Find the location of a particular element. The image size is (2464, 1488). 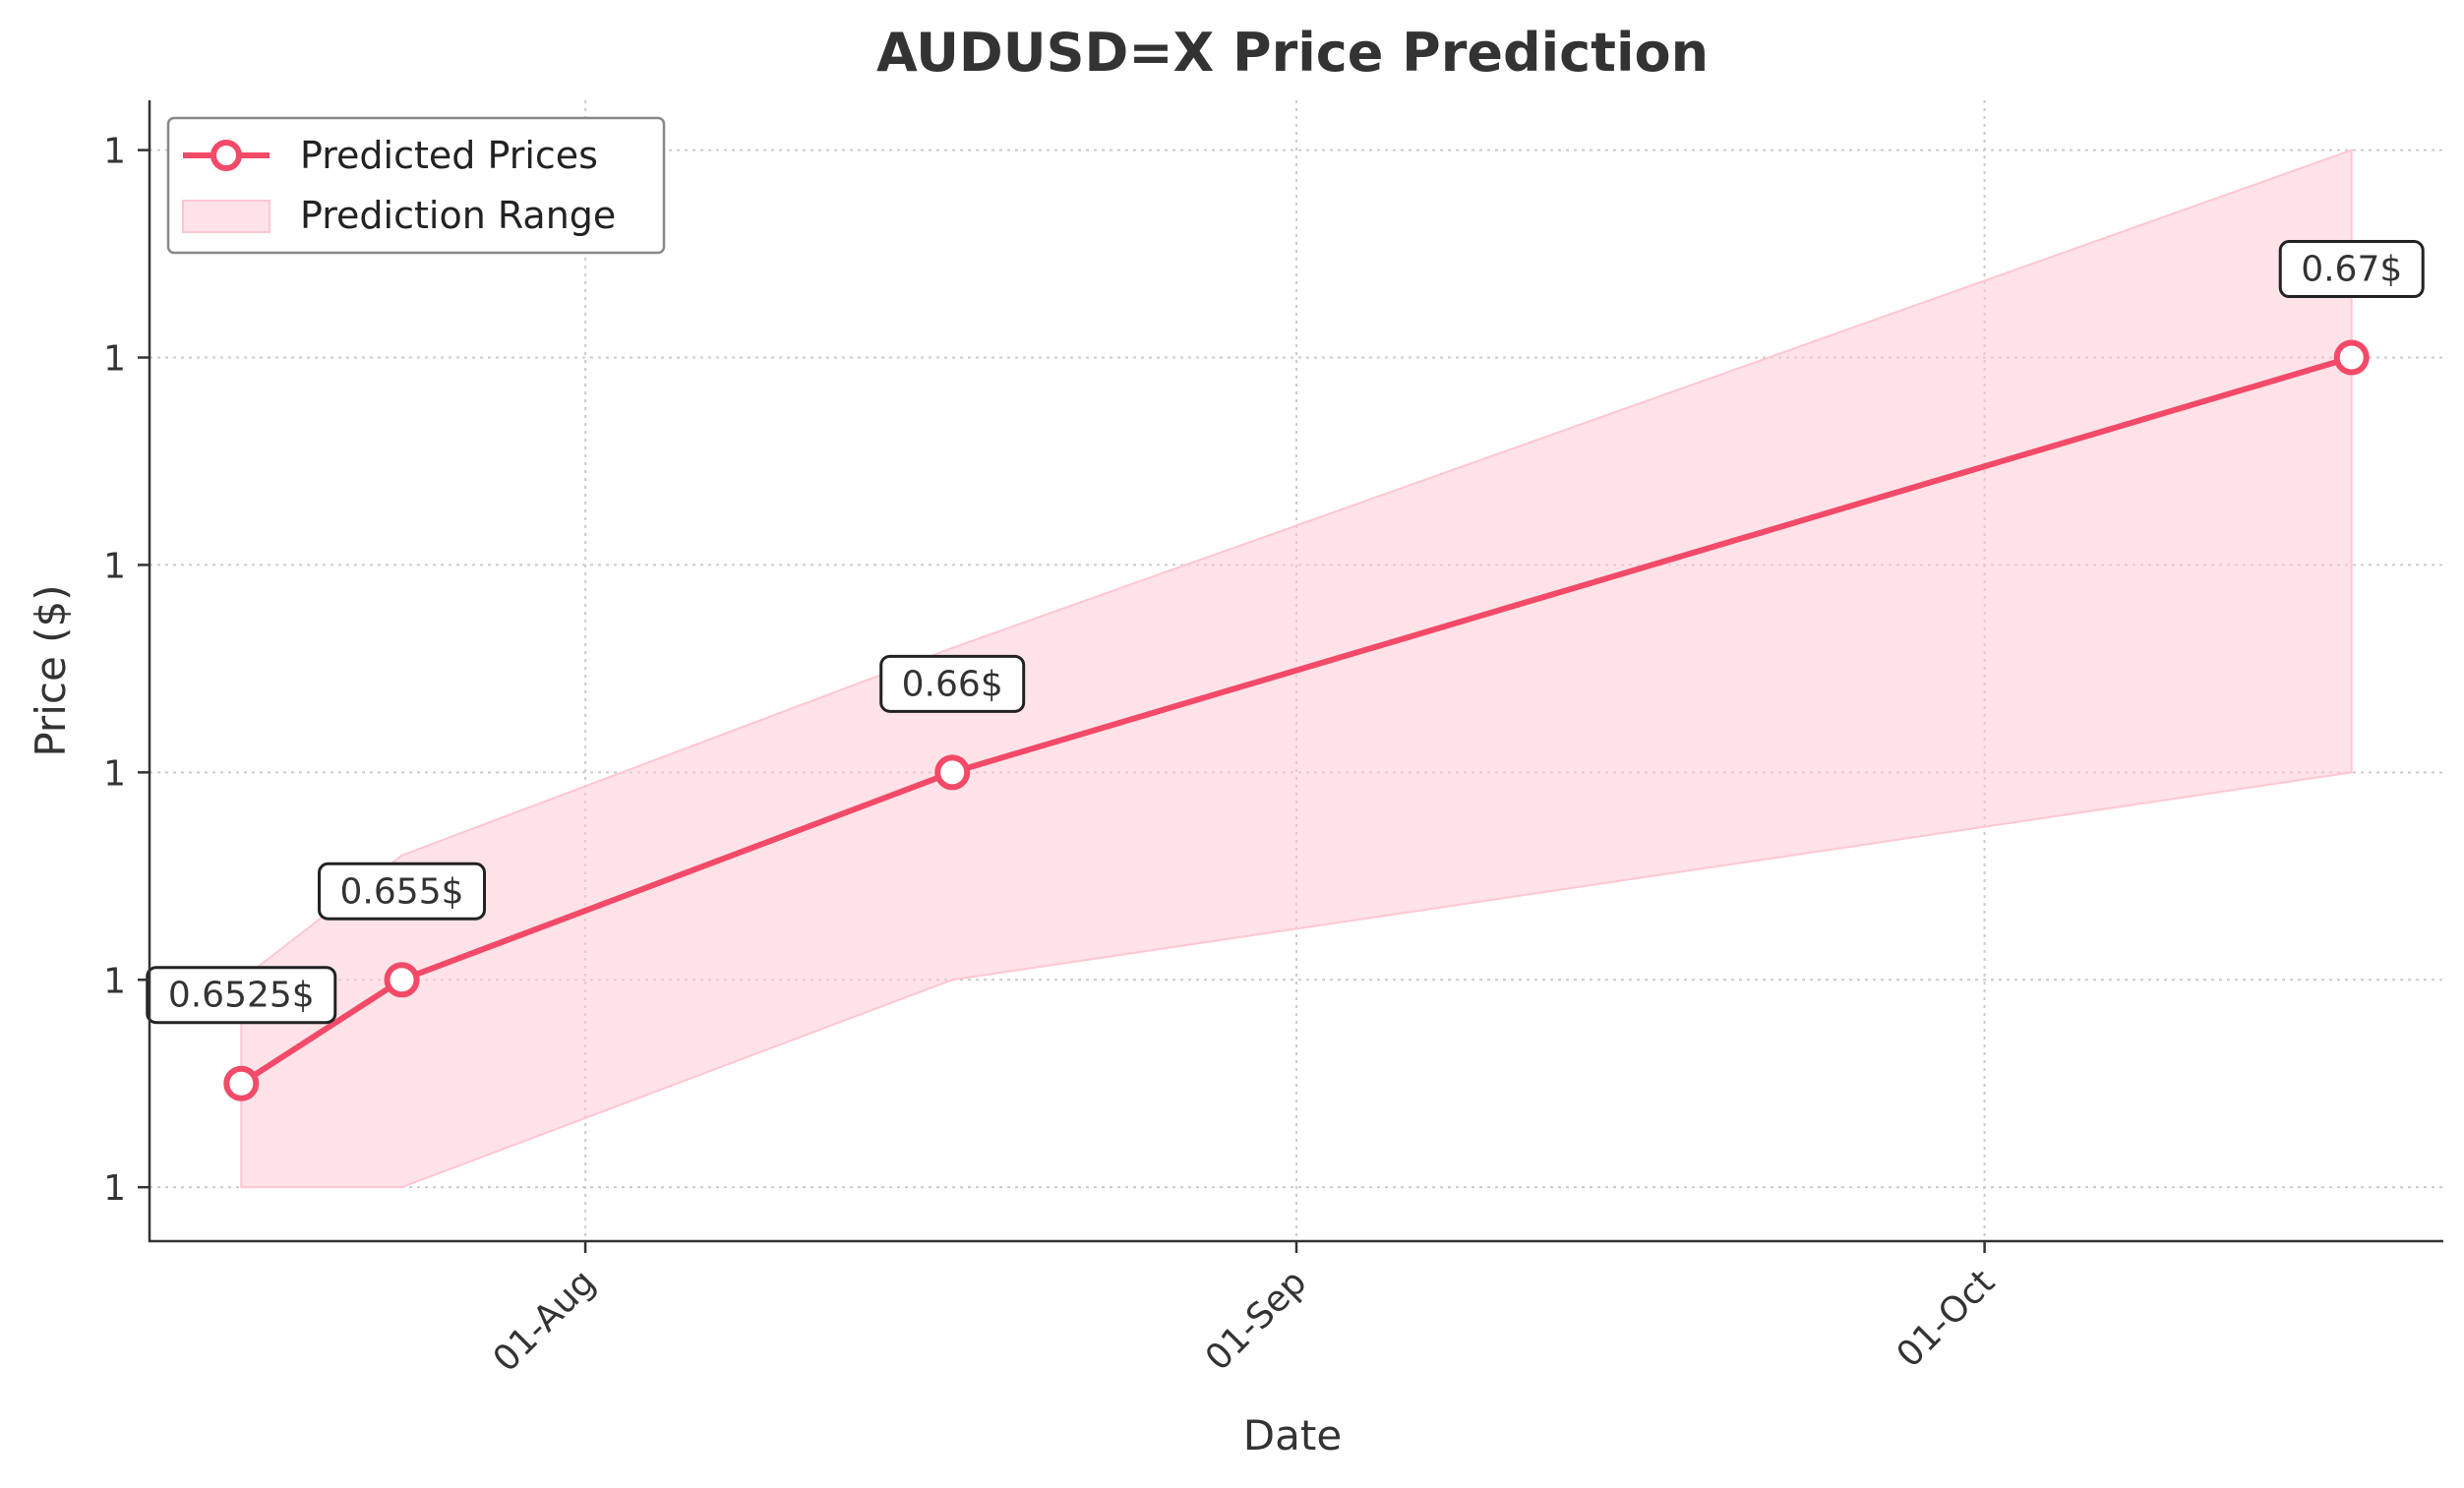

y-axis-label: Price ($) is located at coordinates (51, 670).